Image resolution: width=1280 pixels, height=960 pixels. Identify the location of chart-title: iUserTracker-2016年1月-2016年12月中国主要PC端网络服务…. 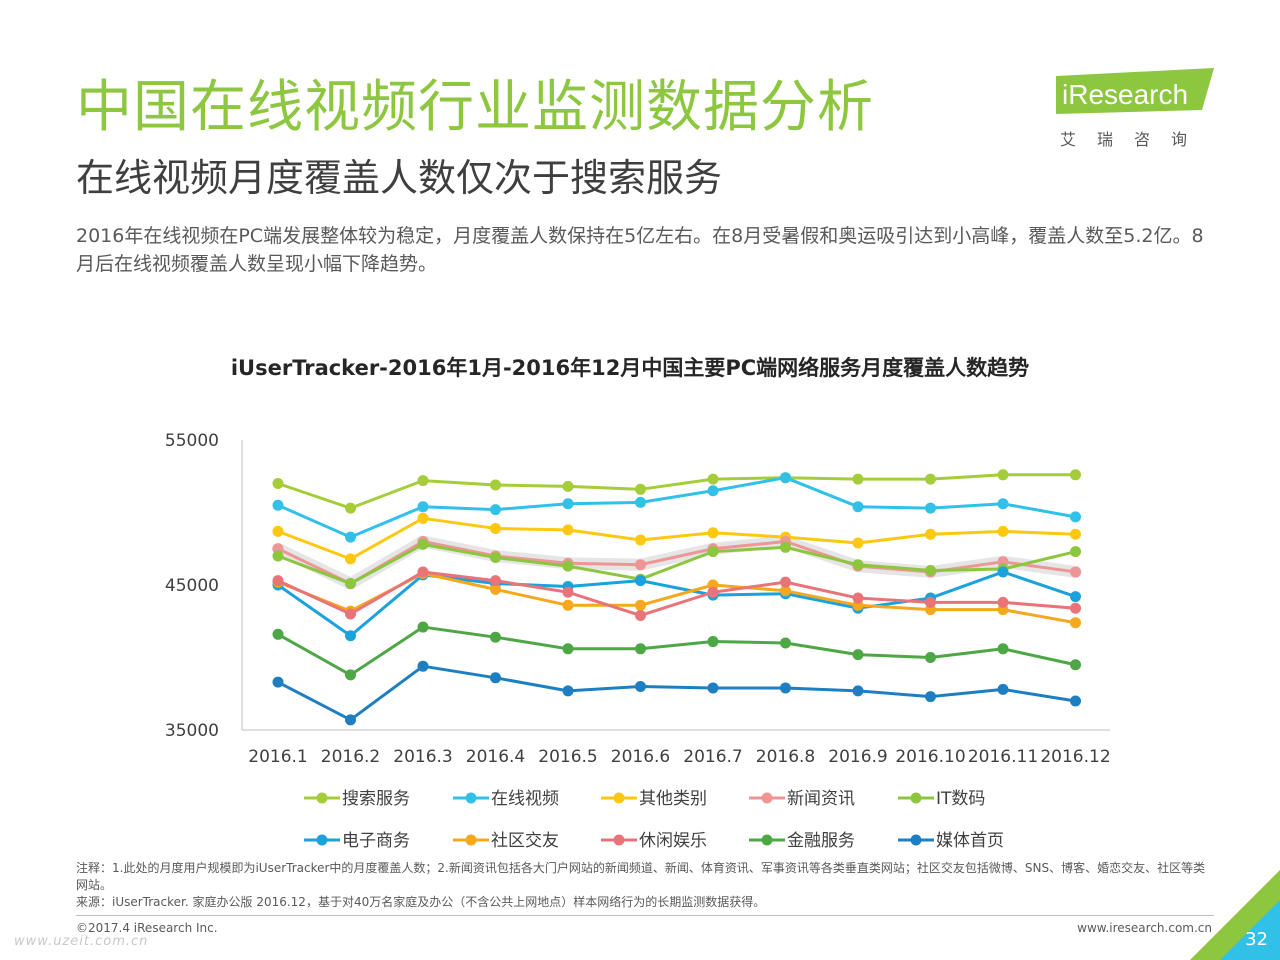
(630, 368).